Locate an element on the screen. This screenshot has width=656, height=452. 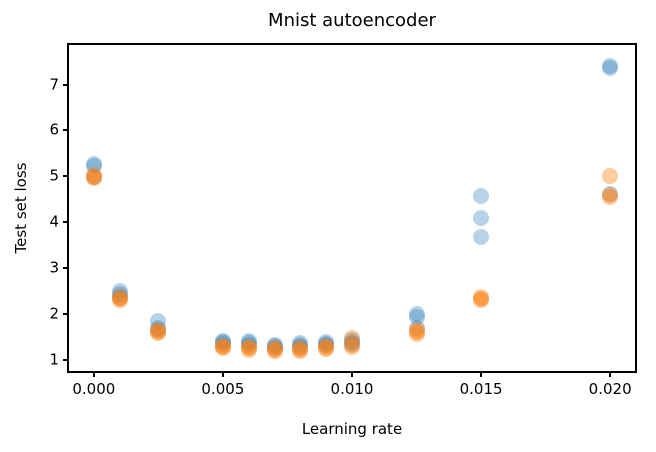
y-tick-label: 3 is located at coordinates (54, 267).